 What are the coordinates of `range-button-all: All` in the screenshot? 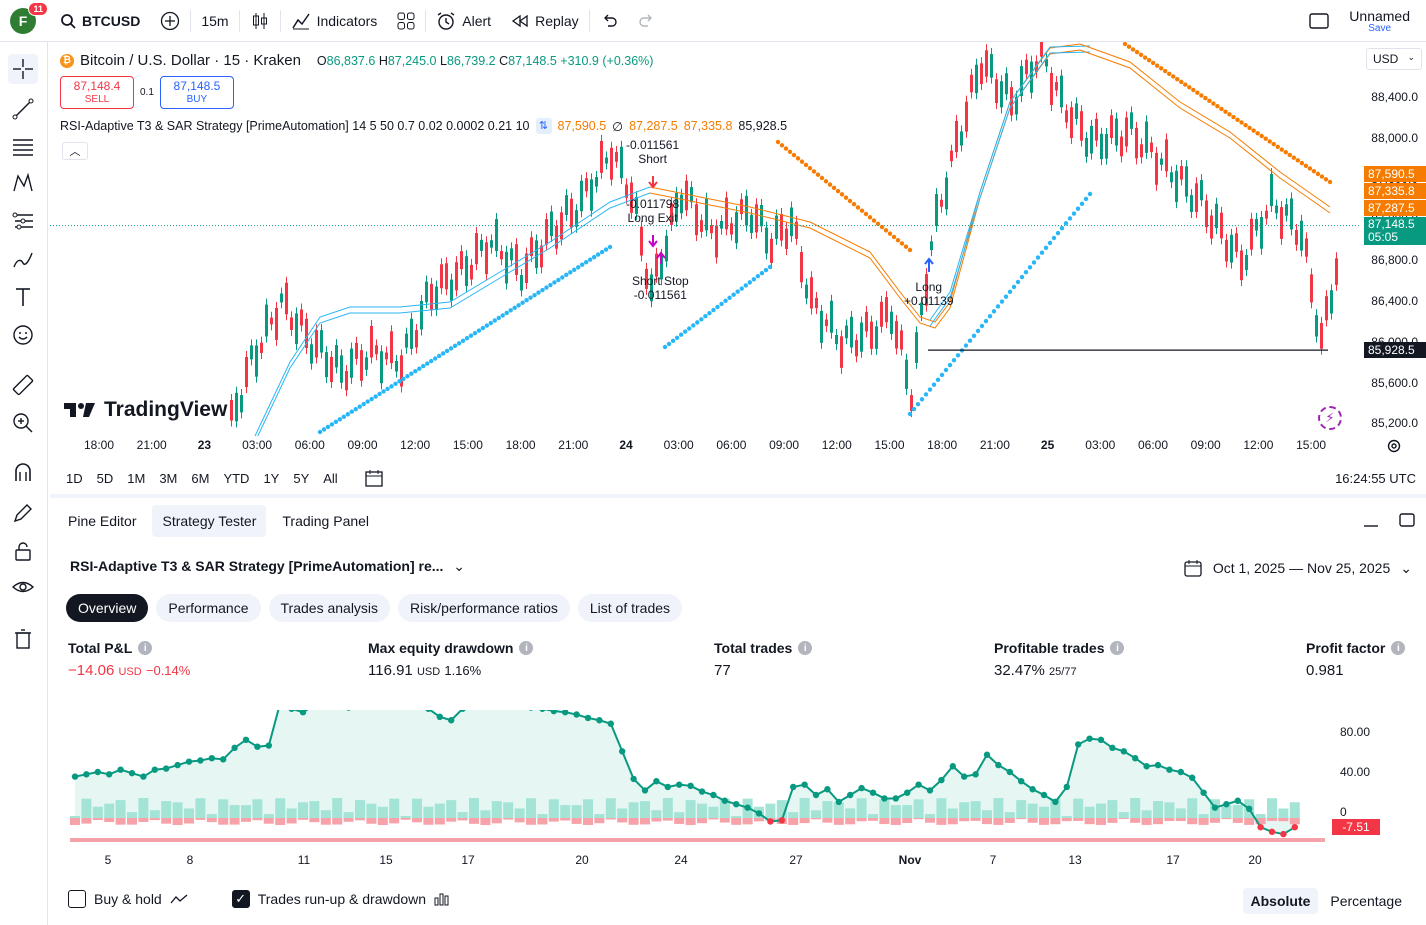 It's located at (330, 478).